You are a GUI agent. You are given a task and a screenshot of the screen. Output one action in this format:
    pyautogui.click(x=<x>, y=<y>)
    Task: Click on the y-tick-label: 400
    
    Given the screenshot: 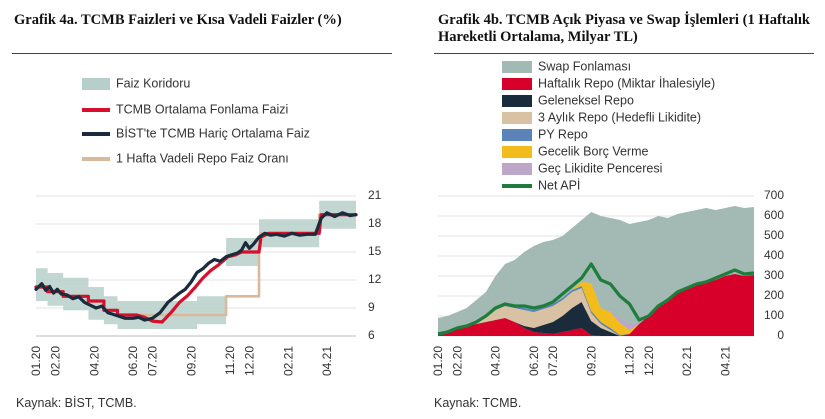 What is the action you would take?
    pyautogui.click(x=774, y=255)
    